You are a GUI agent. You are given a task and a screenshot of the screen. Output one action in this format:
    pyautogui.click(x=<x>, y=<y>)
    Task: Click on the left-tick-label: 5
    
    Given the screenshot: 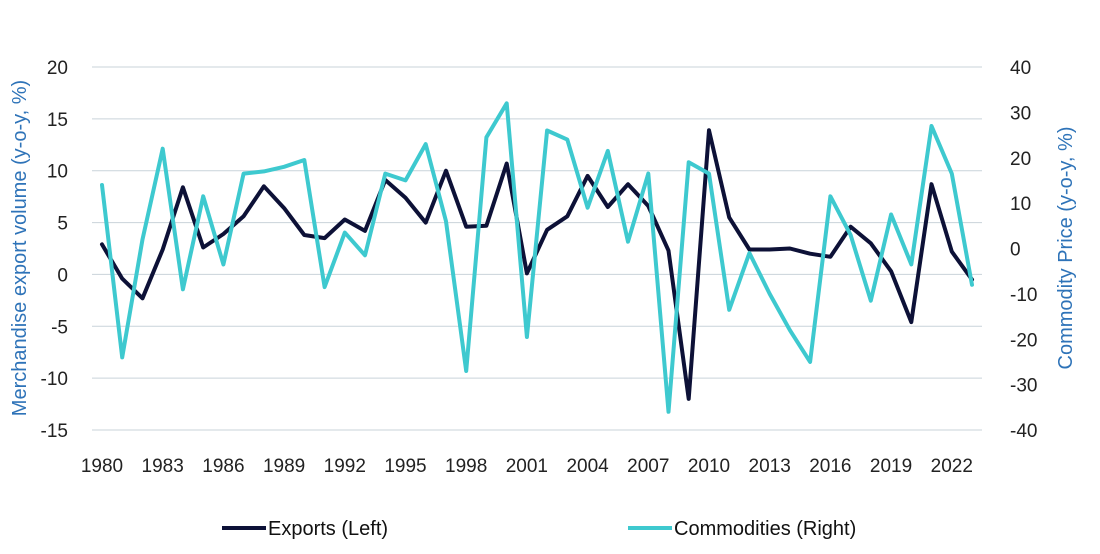 What is the action you would take?
    pyautogui.click(x=62, y=224)
    